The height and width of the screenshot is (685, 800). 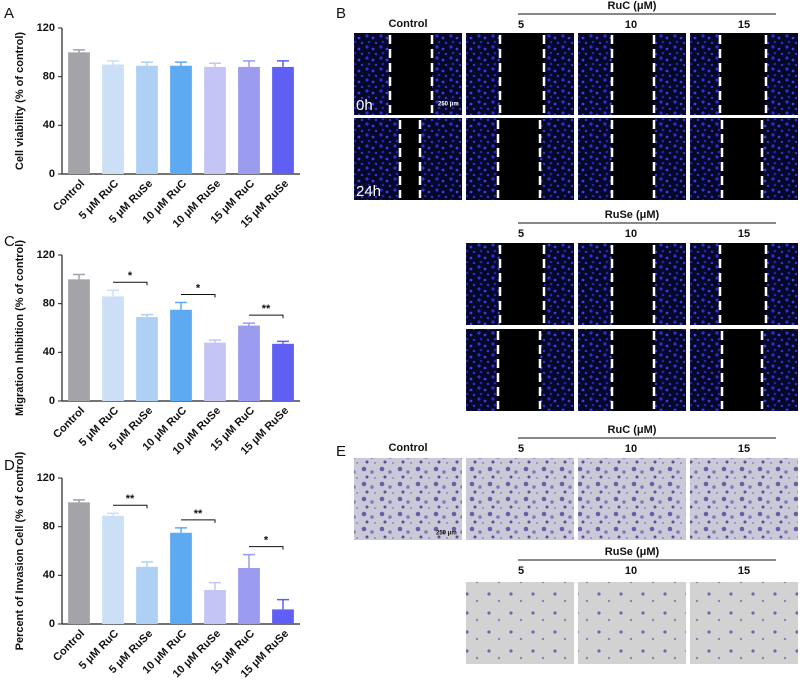 I want to click on panel-label: B, so click(x=341, y=13).